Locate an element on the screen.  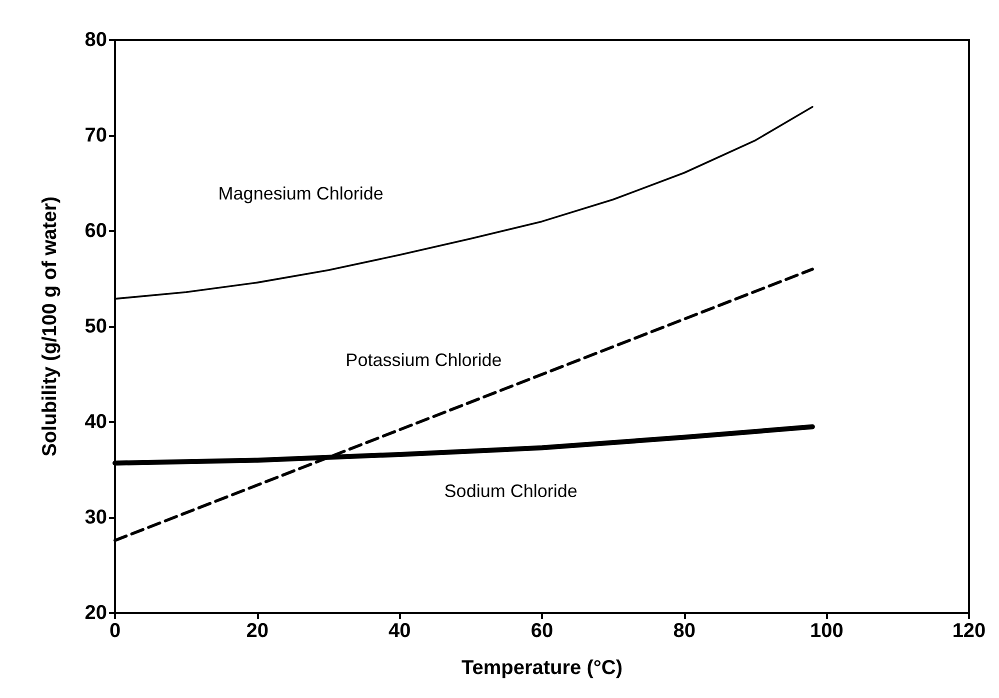
y-tick-label: 70 is located at coordinates (95, 135).